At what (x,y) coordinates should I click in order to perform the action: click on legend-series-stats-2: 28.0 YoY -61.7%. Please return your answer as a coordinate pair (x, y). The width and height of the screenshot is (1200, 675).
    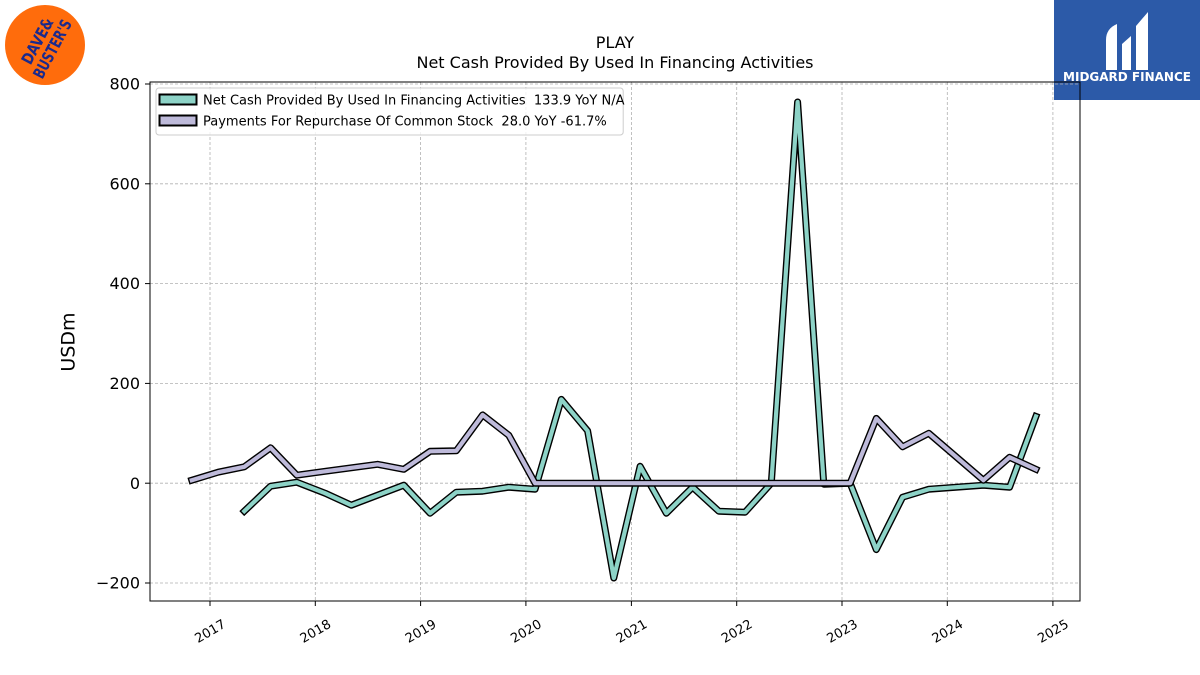
    Looking at the image, I should click on (553, 122).